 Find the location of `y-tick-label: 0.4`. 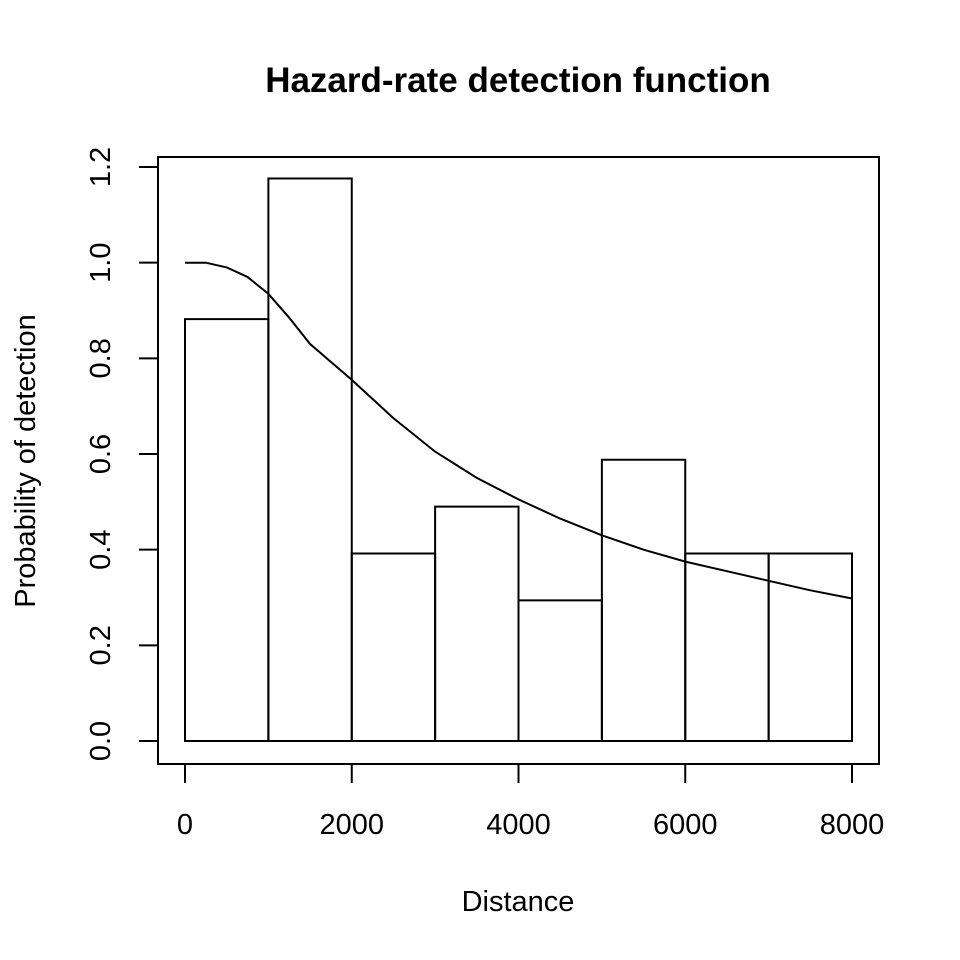

y-tick-label: 0.4 is located at coordinates (101, 550).